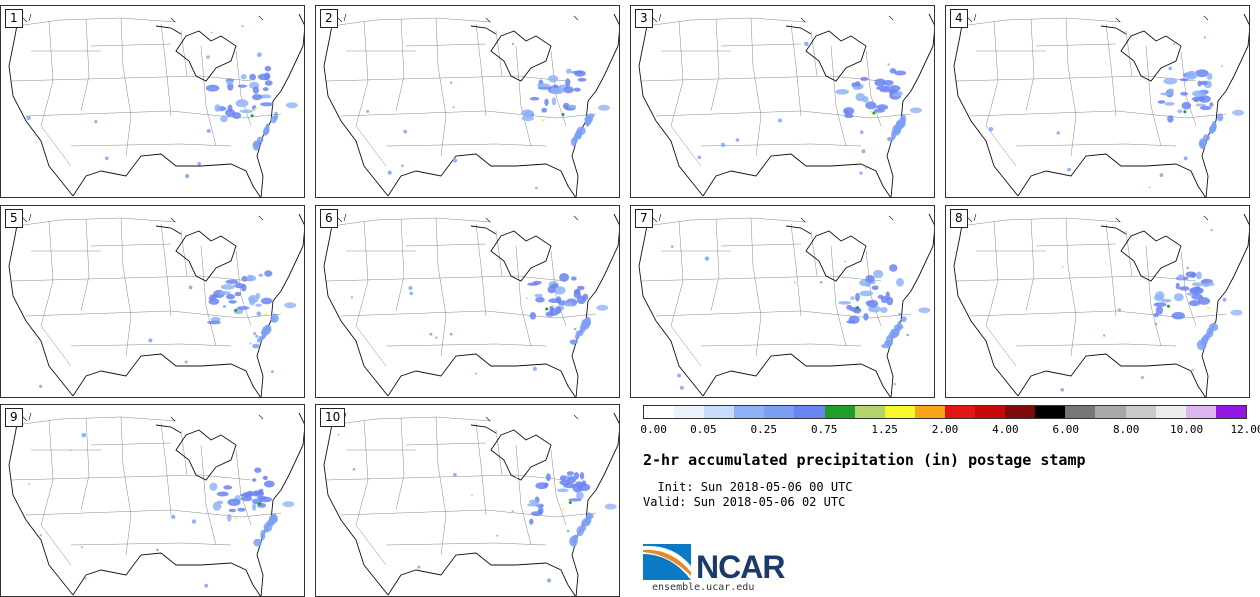 This screenshot has width=1260, height=597. Describe the element at coordinates (467, 500) in the screenshot. I see `member-panel-10: 10` at that location.